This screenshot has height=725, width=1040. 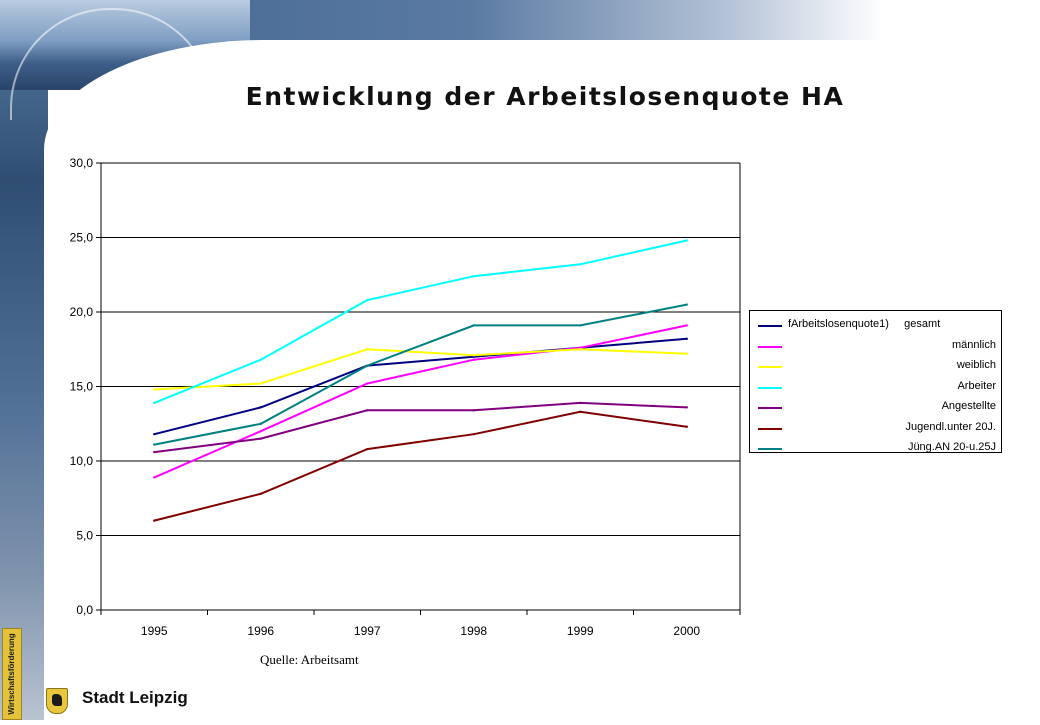 I want to click on legend-entry: Arbeiter, so click(x=876, y=388).